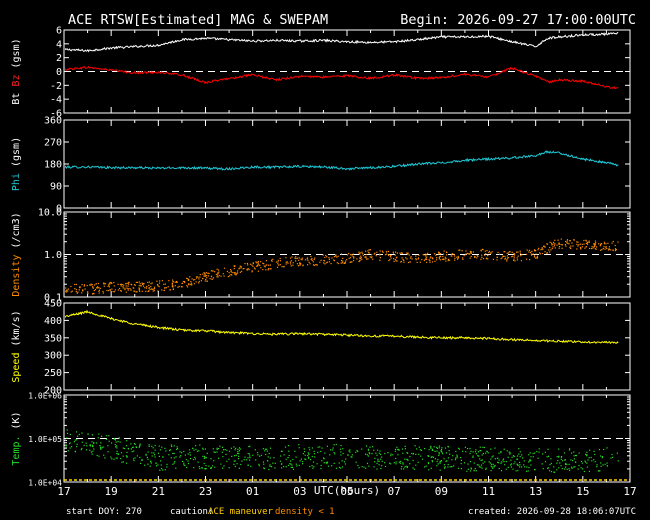  I want to click on series-mag-bz, so click(342, 77).